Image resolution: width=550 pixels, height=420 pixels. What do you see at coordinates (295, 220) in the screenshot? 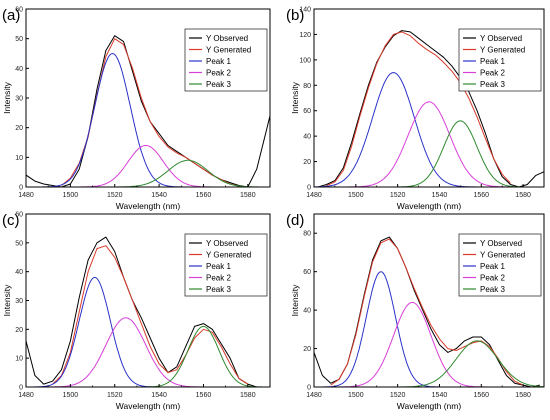
I see `panel-label: (d)` at bounding box center [295, 220].